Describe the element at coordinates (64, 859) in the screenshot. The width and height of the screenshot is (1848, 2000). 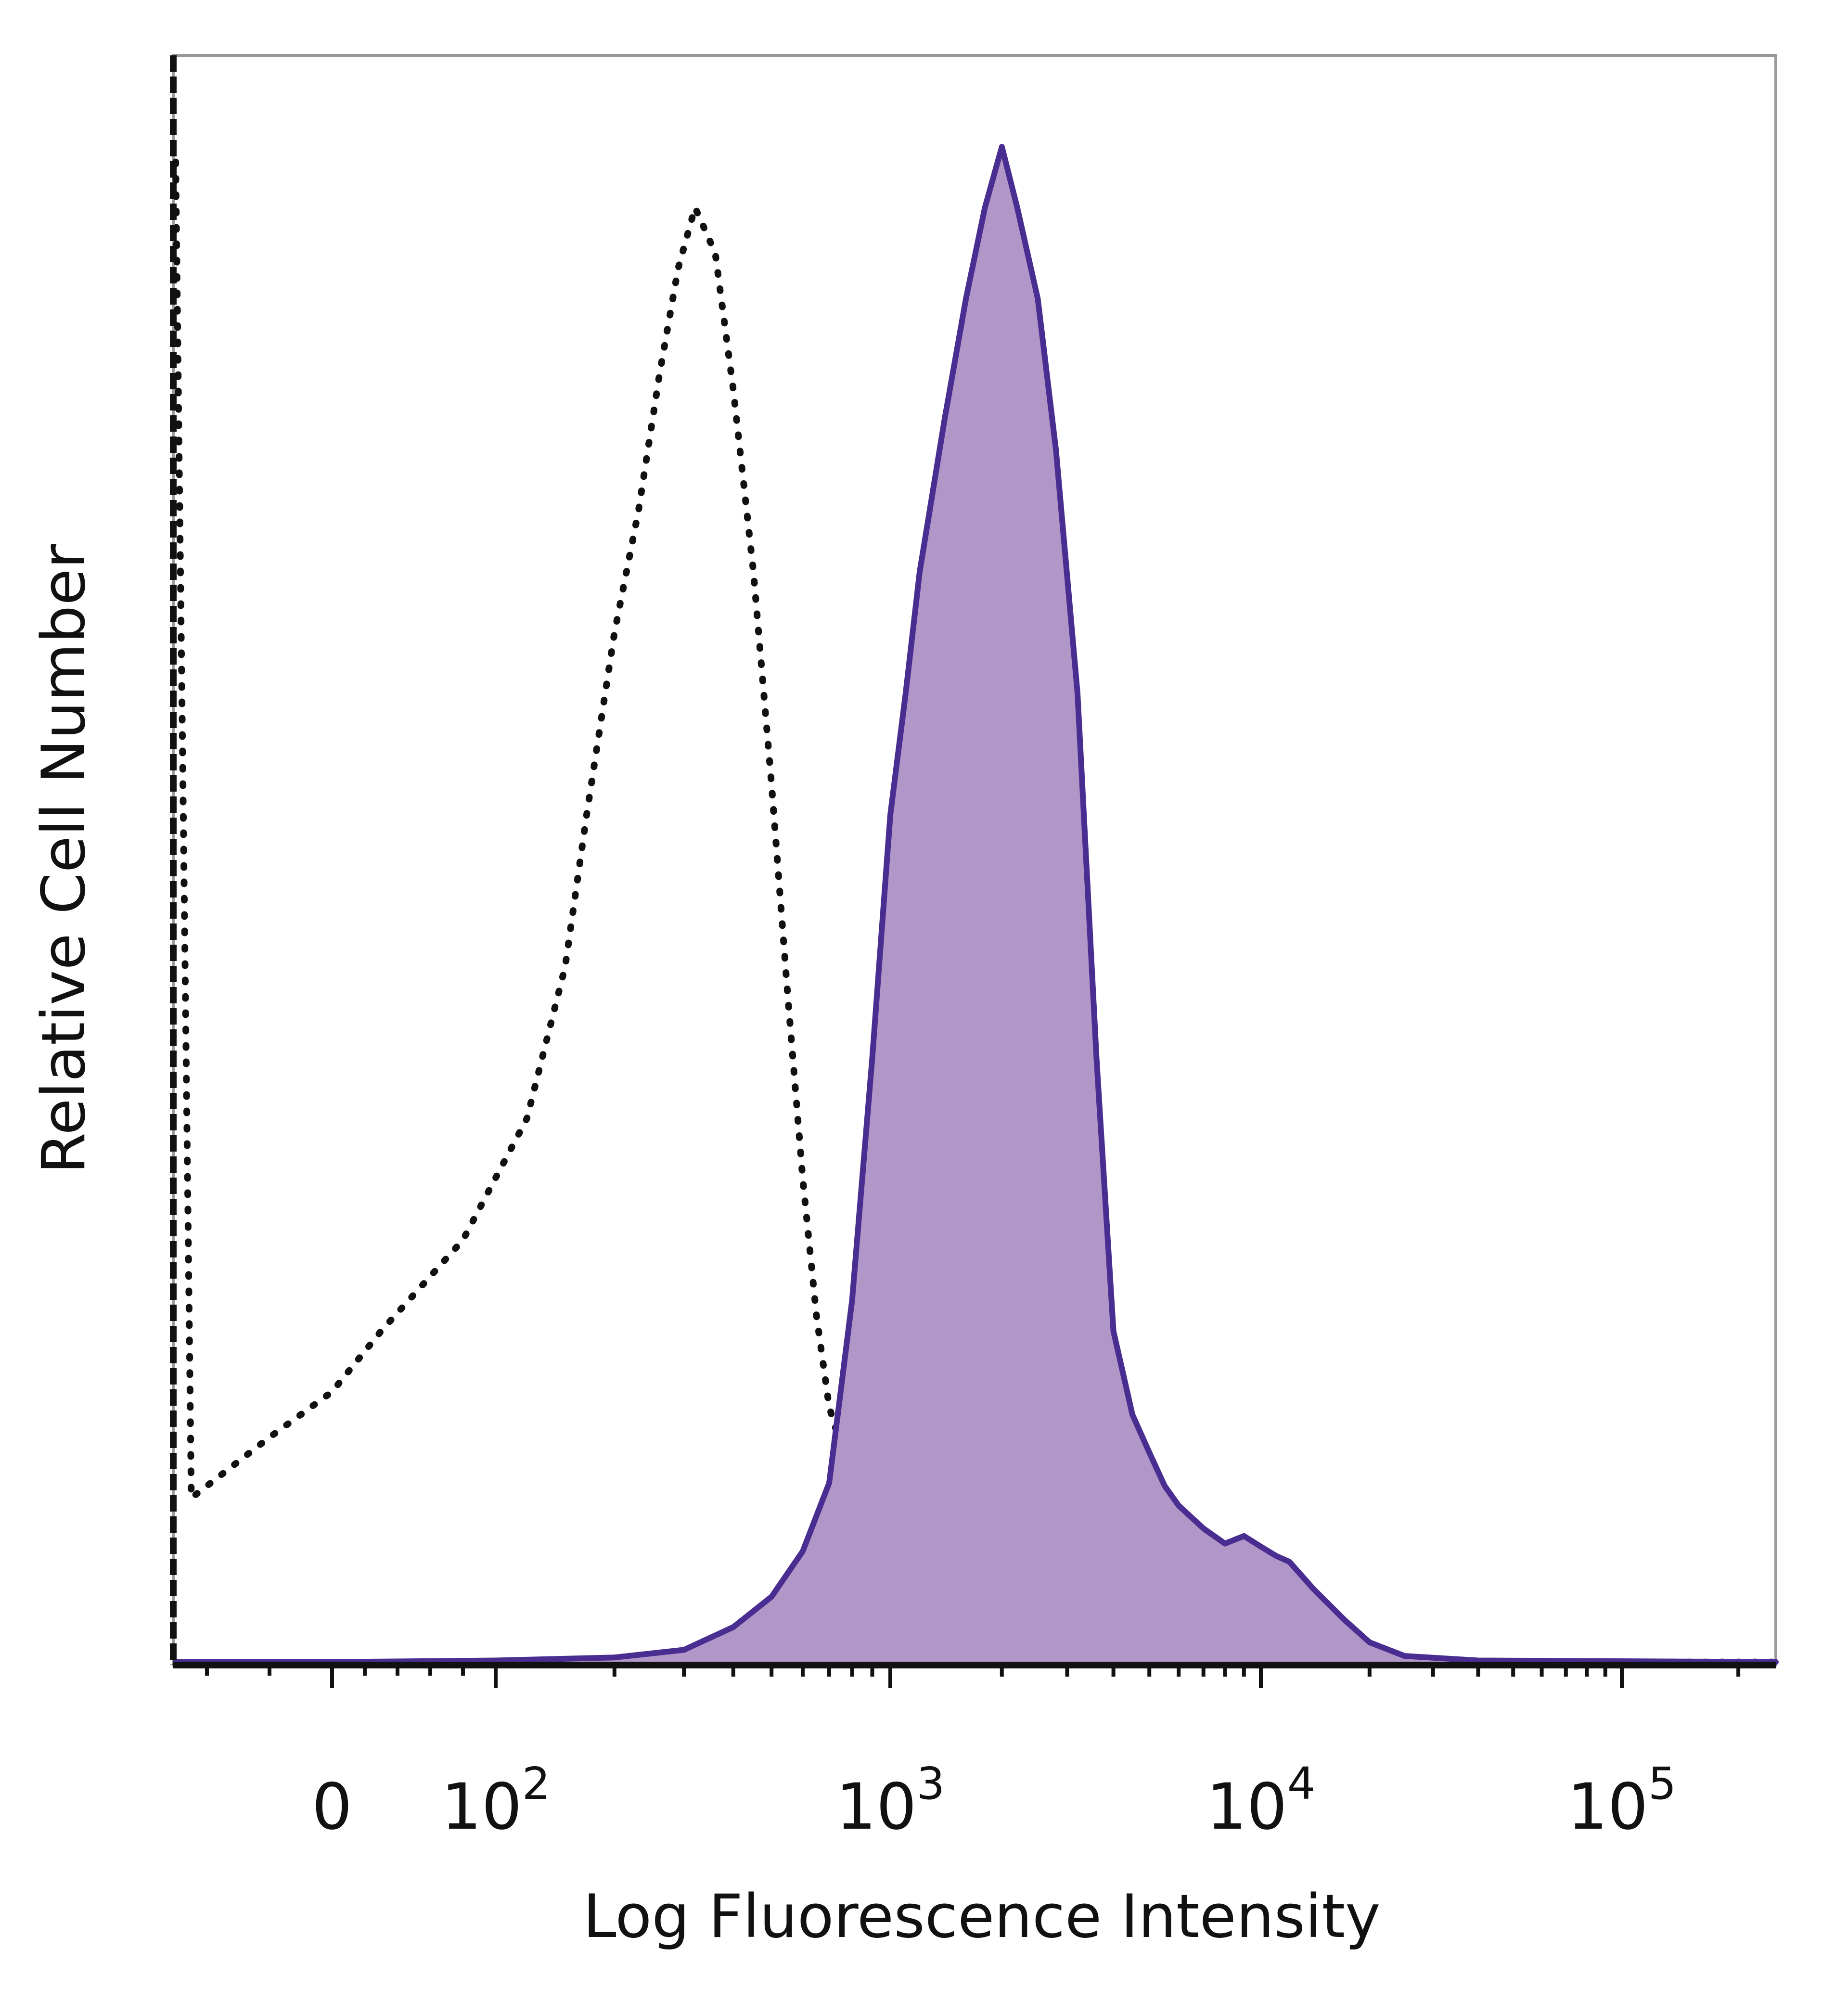
I see `y-axis-title: Relative Cell Number` at that location.